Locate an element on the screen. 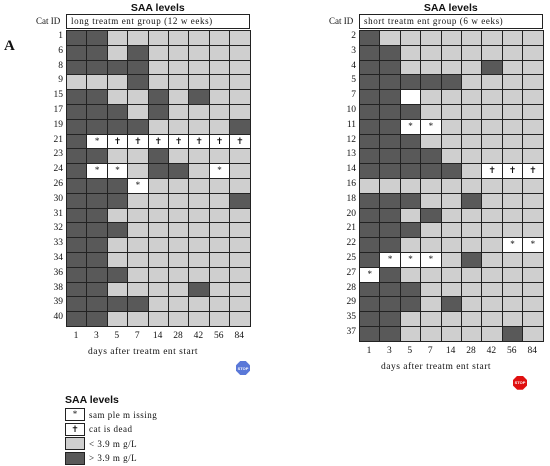 The height and width of the screenshot is (466, 550). short-row-label: 3 is located at coordinates (353, 50).